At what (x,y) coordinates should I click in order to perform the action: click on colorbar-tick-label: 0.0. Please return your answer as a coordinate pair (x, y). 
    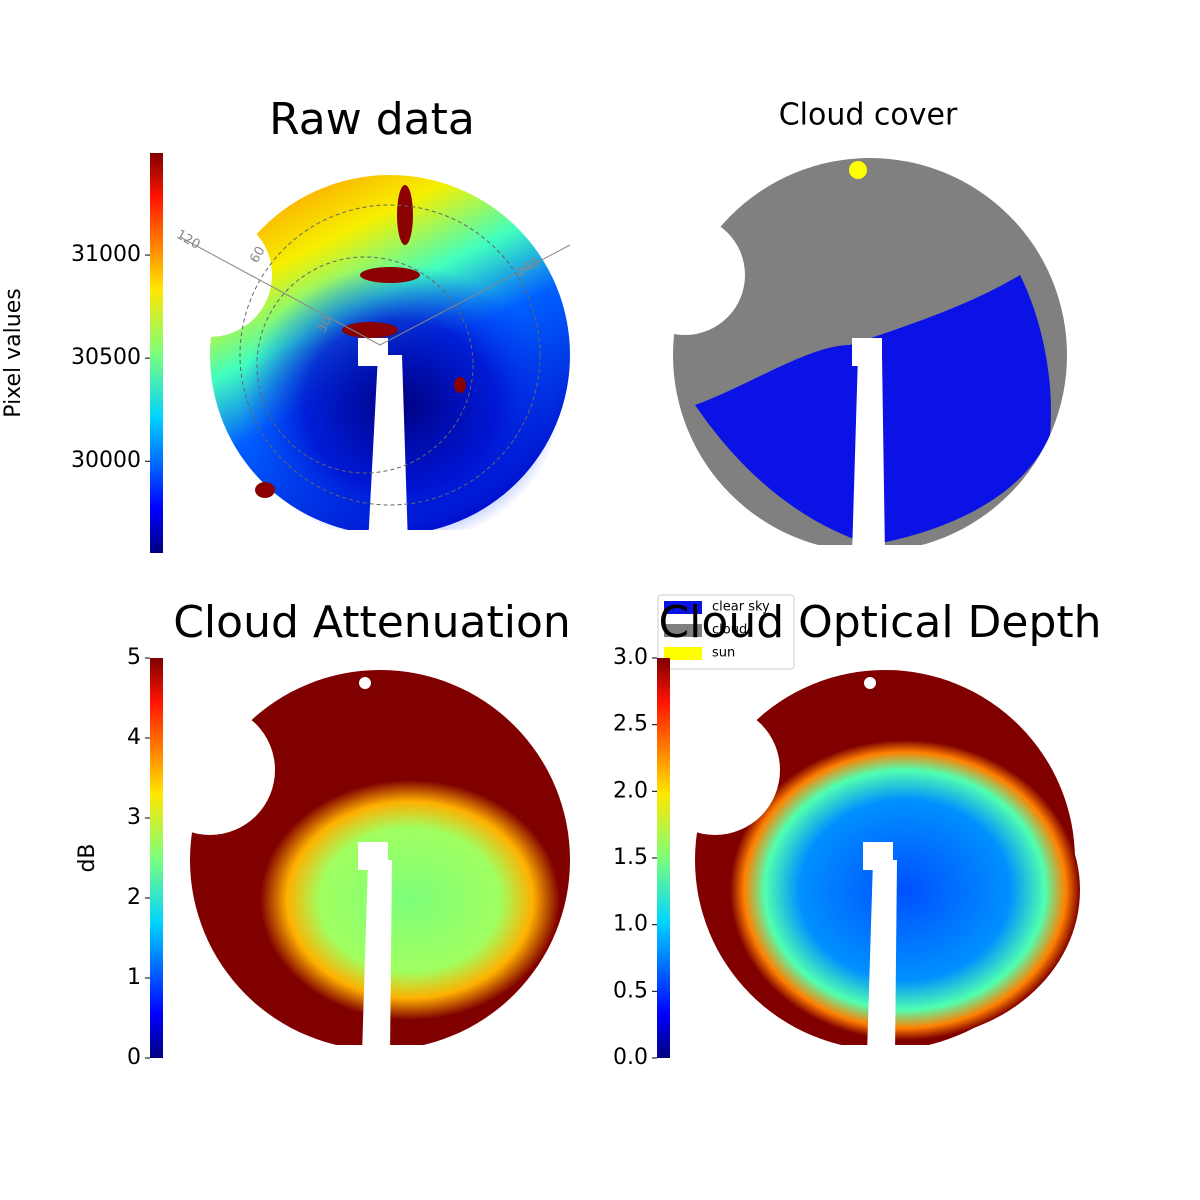
    Looking at the image, I should click on (630, 1057).